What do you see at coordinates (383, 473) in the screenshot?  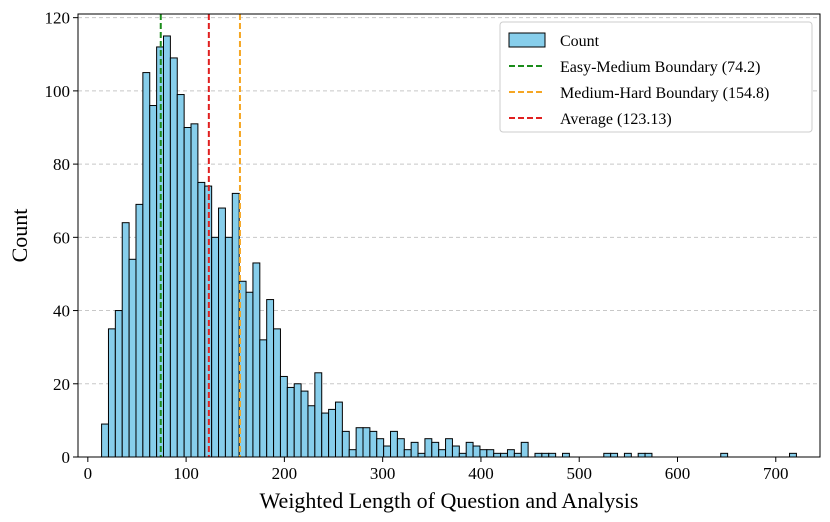 I see `x-tick-label: 300` at bounding box center [383, 473].